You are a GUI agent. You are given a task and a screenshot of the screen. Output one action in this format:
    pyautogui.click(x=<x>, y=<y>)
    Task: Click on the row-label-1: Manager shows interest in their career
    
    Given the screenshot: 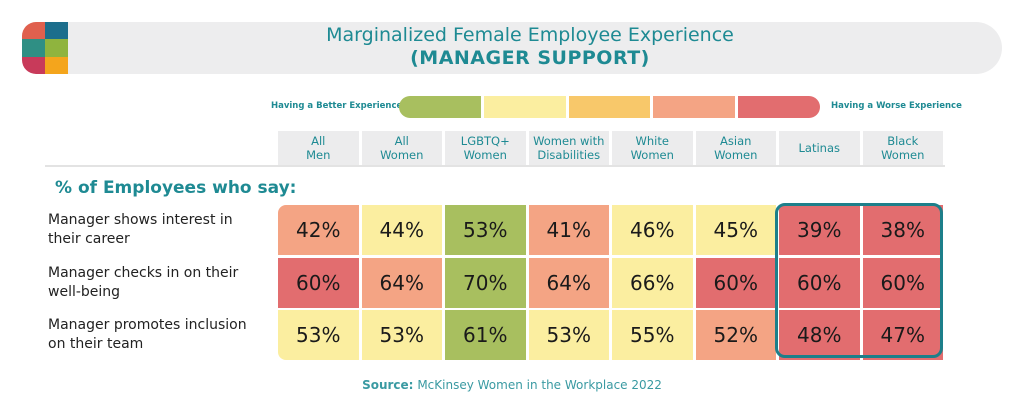 What is the action you would take?
    pyautogui.click(x=140, y=230)
    